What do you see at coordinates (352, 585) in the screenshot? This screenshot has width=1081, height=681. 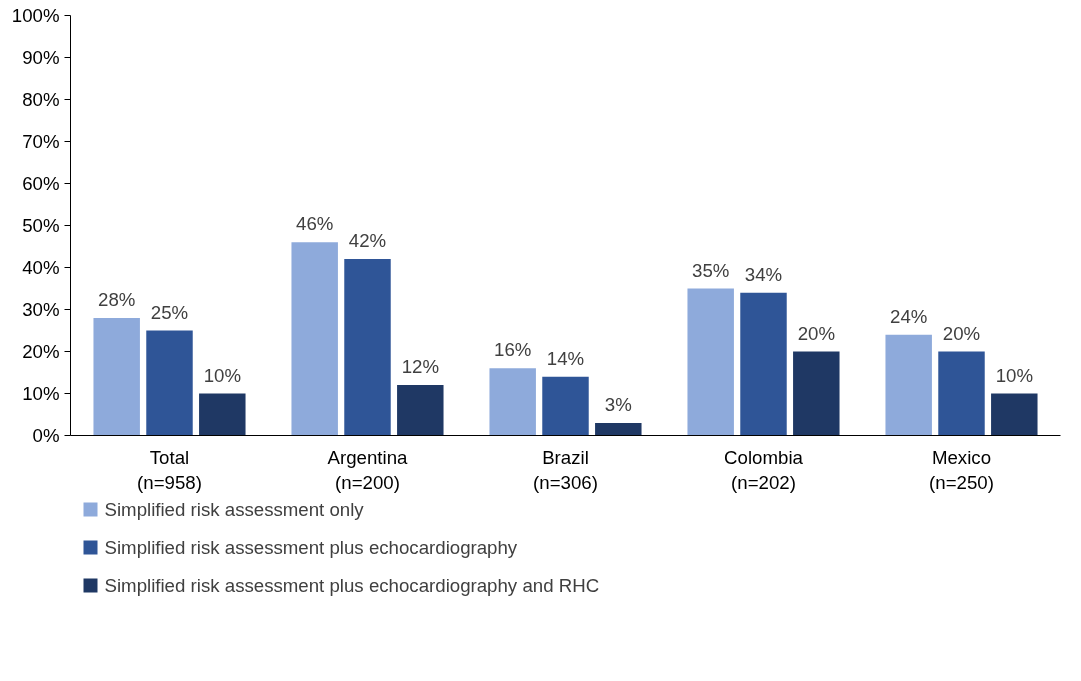 I see `legend-label: Simplified risk assessment plus echocardiography and RHC` at bounding box center [352, 585].